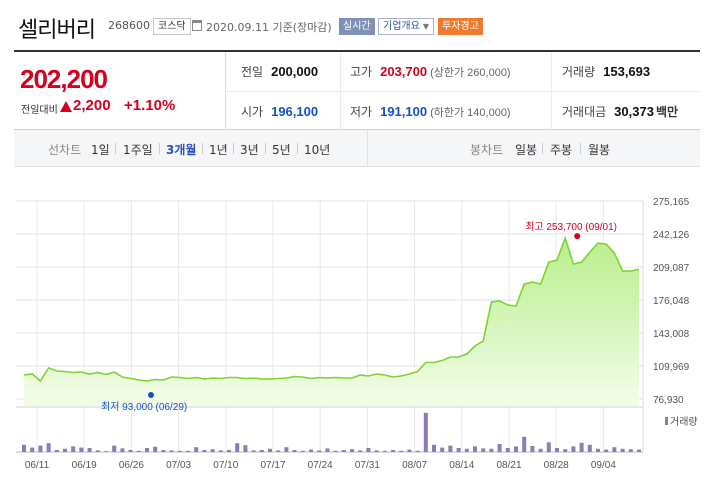  I want to click on x-tick-label: 07/31, so click(367, 465).